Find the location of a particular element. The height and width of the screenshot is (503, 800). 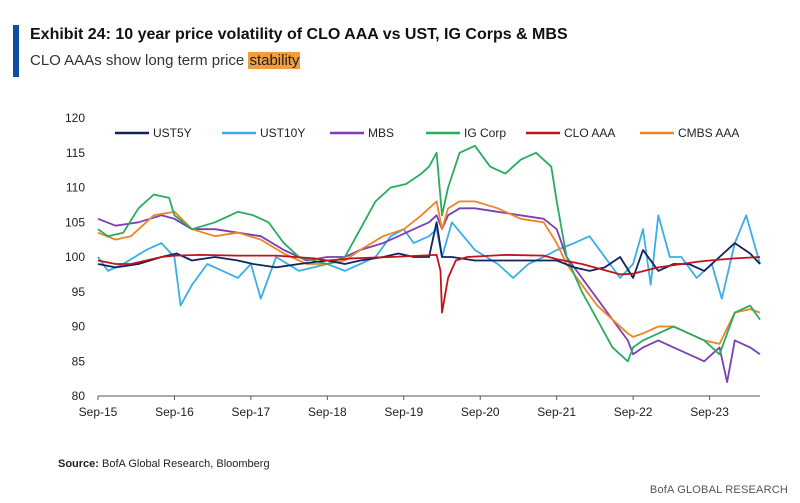

x-tick-label: Sep-19 is located at coordinates (403, 412).